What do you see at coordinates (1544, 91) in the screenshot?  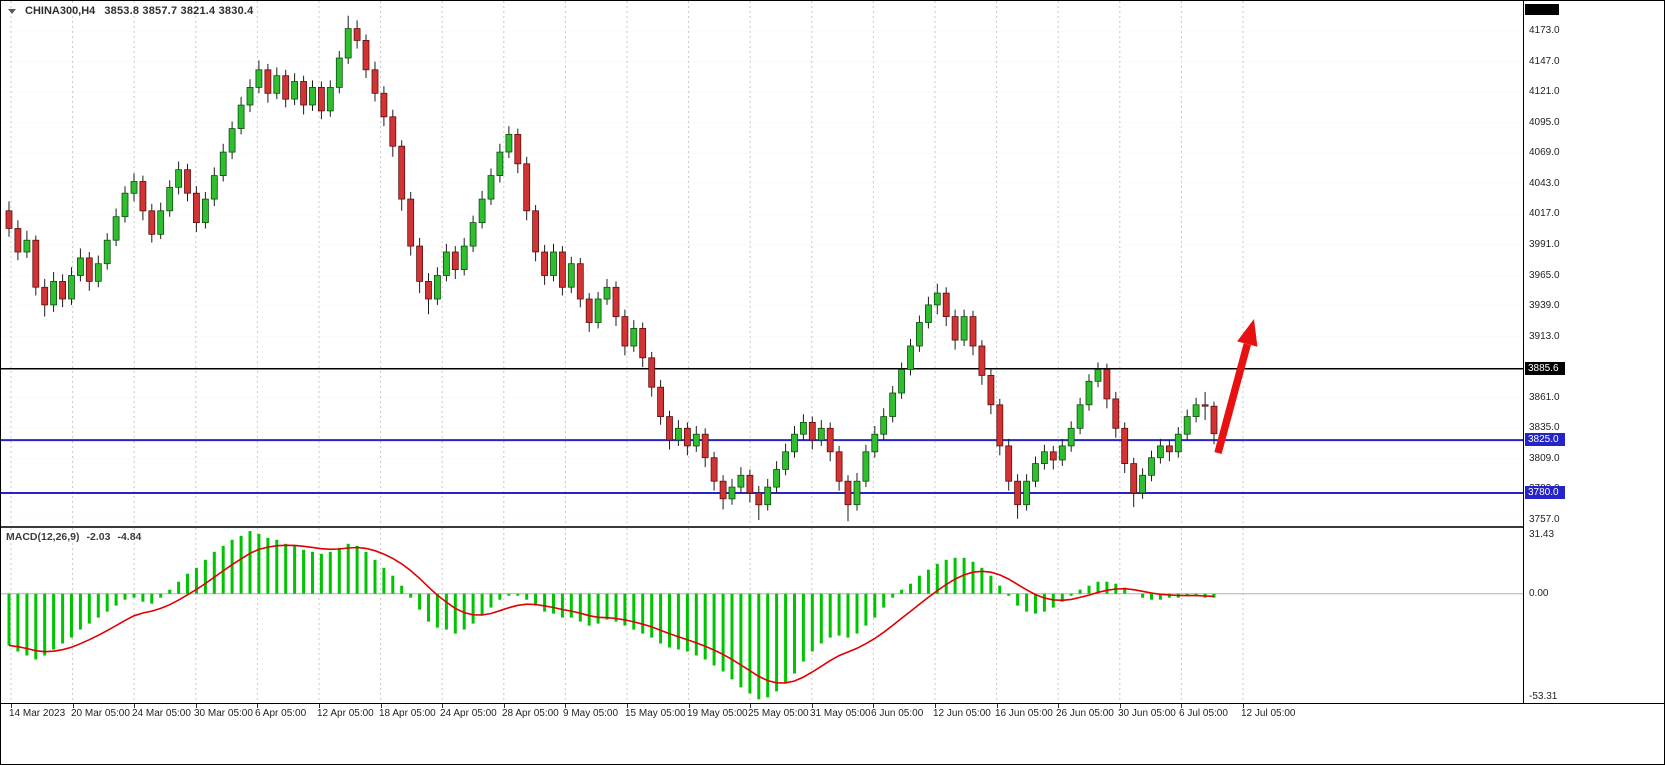 I see `price-axis-label: 4121.0` at bounding box center [1544, 91].